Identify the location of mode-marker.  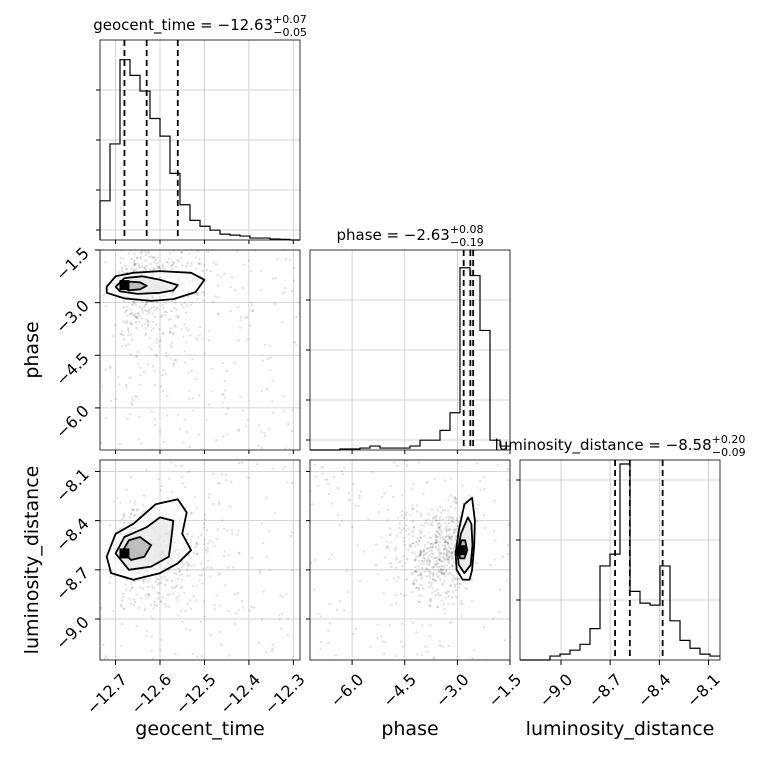
(460, 550).